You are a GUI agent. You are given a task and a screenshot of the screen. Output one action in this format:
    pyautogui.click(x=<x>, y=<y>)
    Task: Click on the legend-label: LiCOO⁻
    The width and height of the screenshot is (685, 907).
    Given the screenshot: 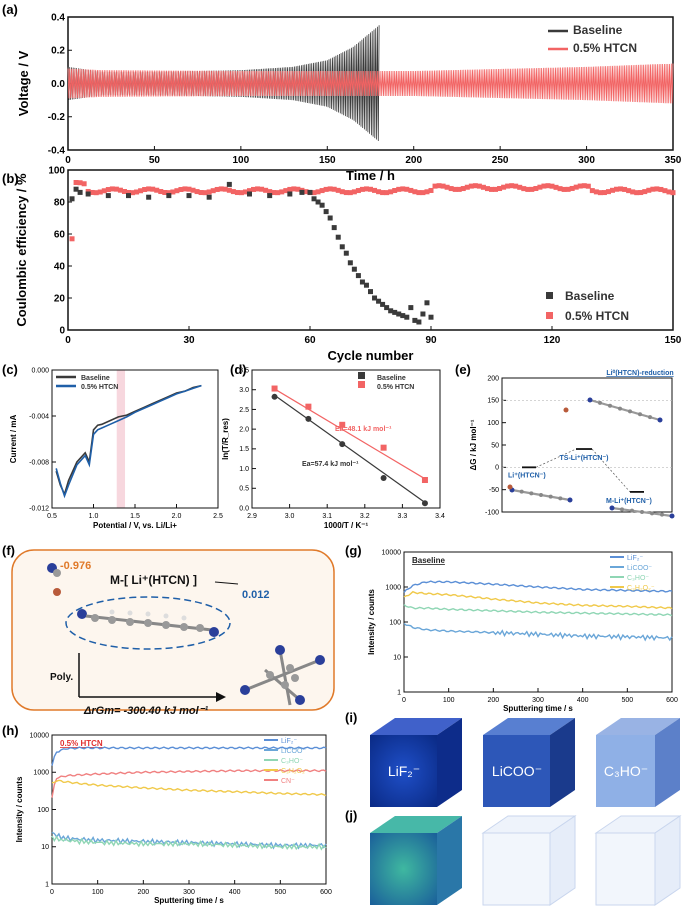 What is the action you would take?
    pyautogui.click(x=639, y=568)
    